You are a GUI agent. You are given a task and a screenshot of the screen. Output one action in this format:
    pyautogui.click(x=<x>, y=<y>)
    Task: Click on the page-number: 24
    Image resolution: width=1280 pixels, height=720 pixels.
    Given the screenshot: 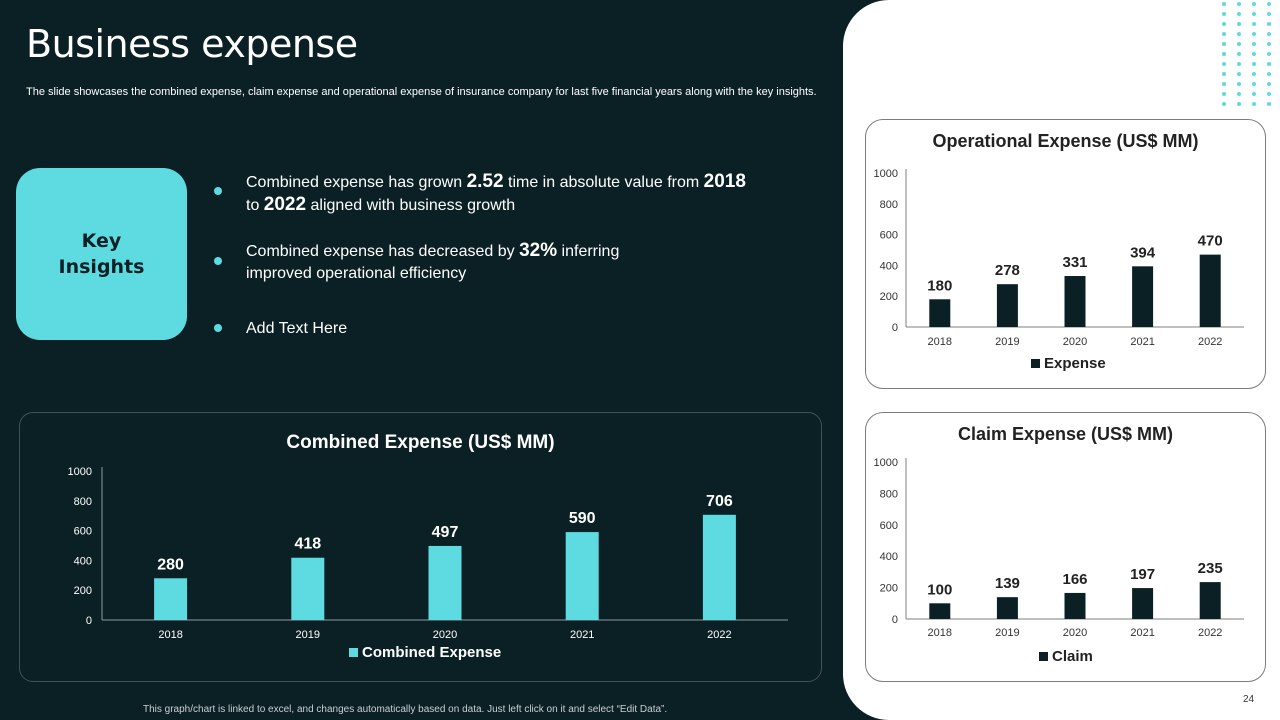 What is the action you would take?
    pyautogui.click(x=1249, y=699)
    